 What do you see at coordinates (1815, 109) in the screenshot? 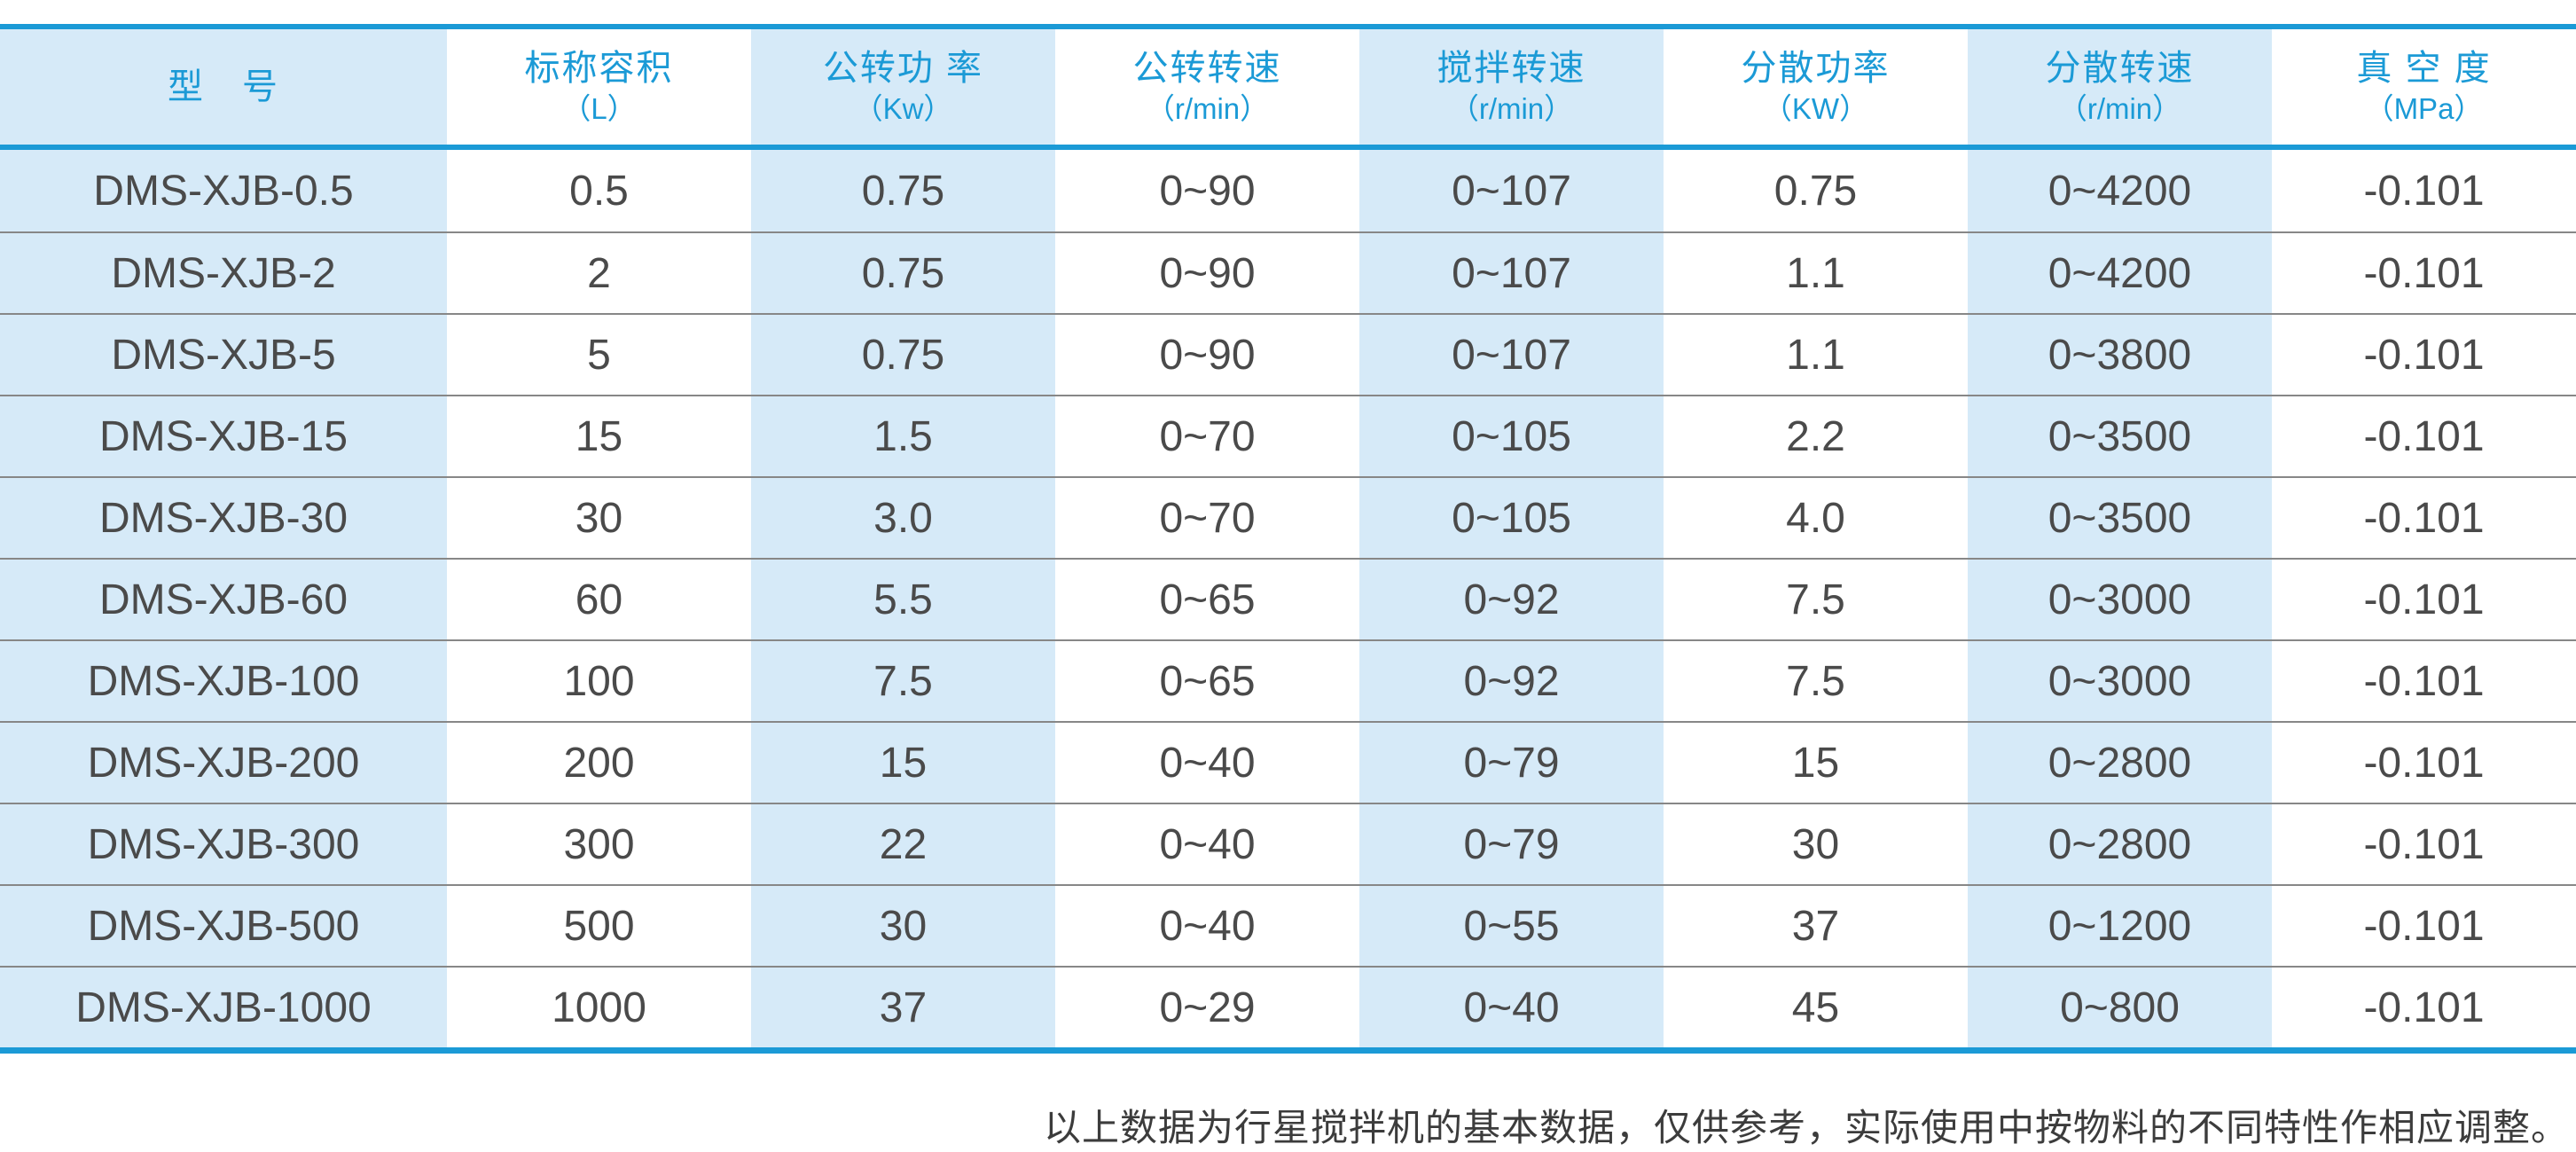
I see `column-header-unit: （KW）` at bounding box center [1815, 109].